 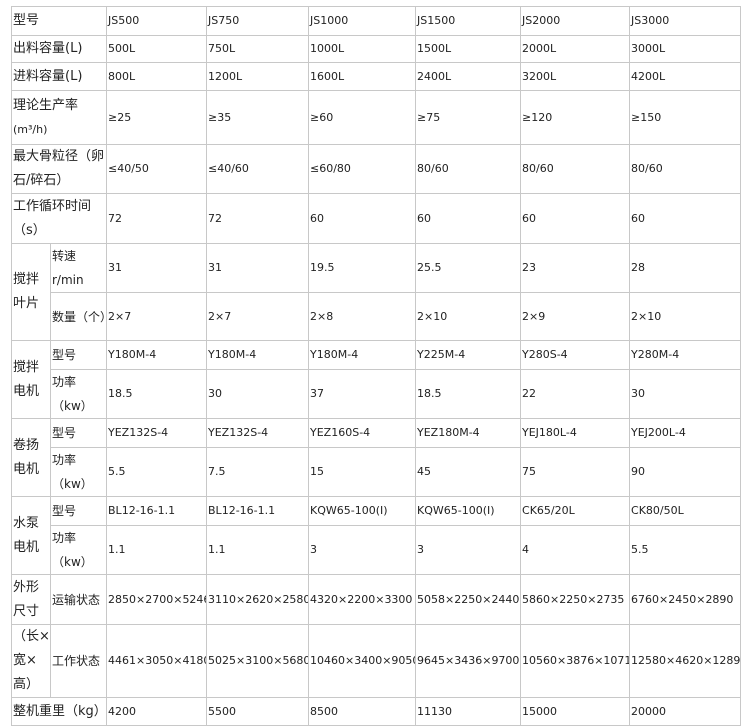 I want to click on table-cell: 72, so click(x=157, y=218).